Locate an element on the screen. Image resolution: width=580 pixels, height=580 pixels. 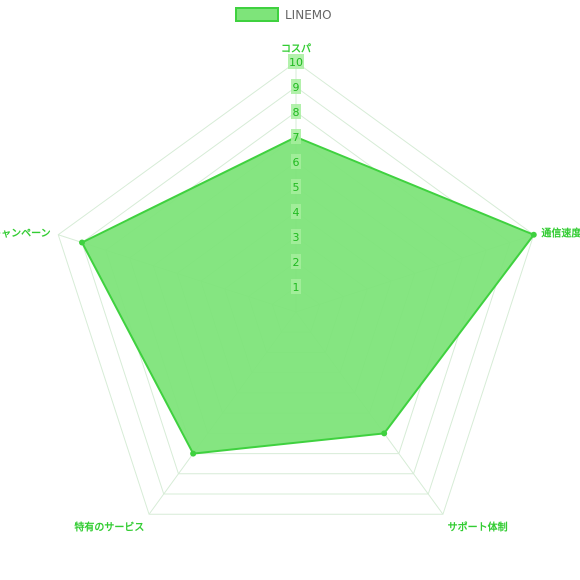
tick-label: 3 is located at coordinates (296, 237).